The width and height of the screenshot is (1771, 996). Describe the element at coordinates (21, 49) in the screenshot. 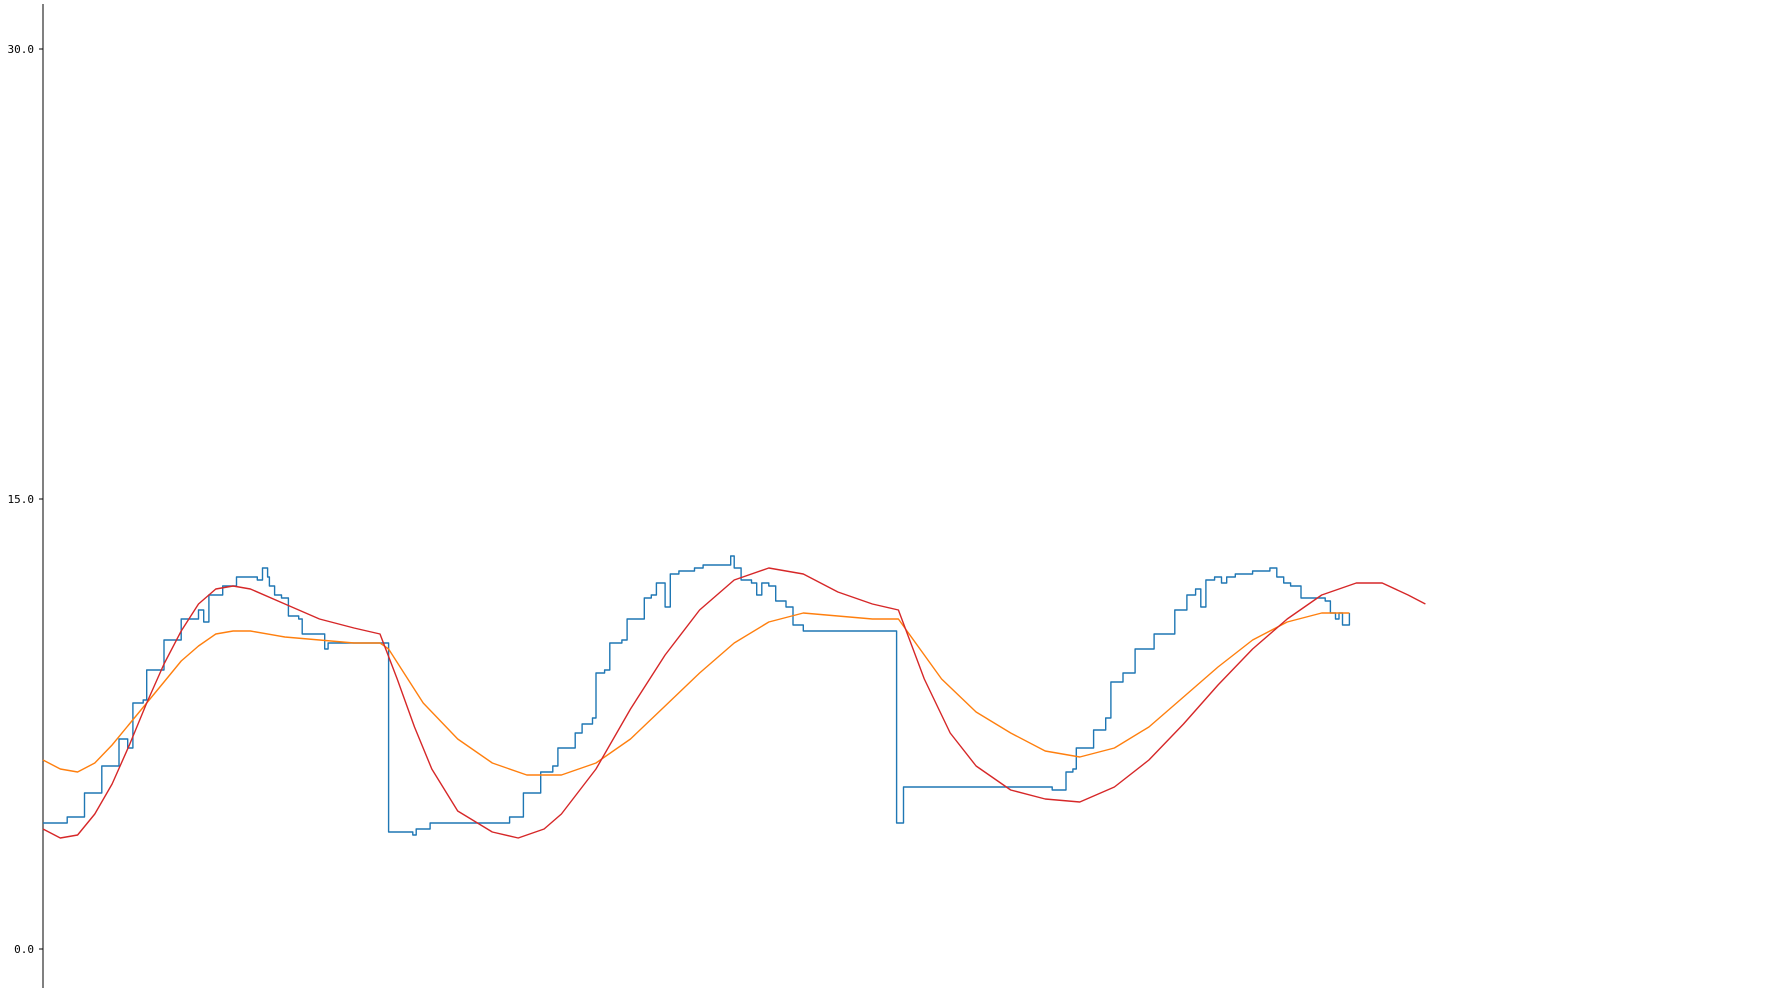

I see `y-tick-label: 30.0` at that location.